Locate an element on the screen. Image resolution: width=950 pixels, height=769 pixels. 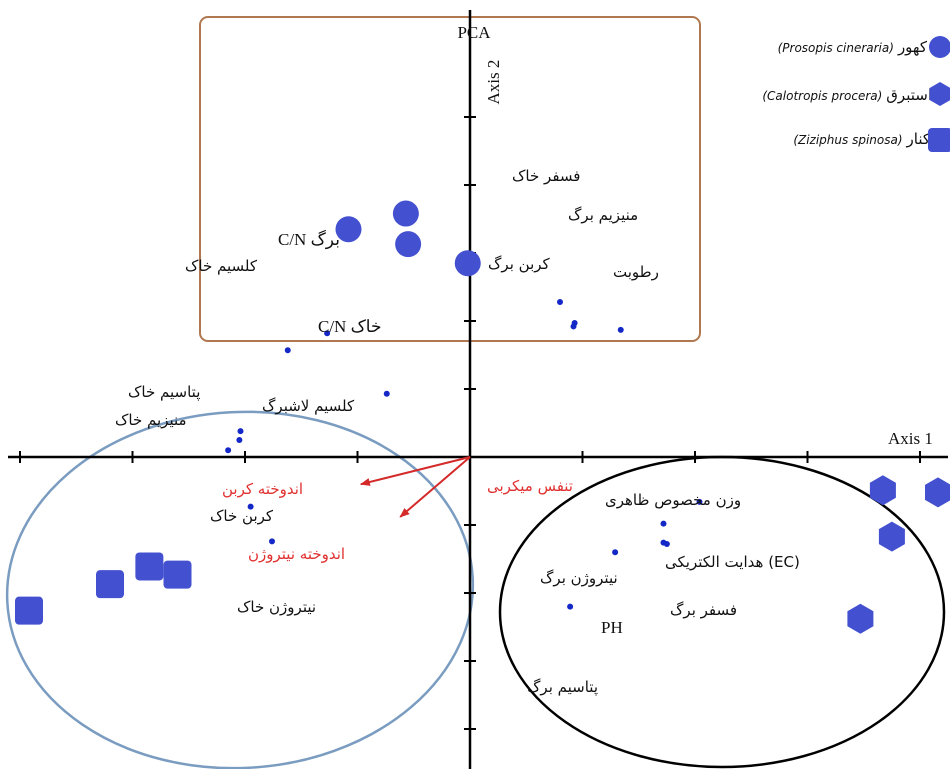
variable-label: نیتروژن خاک is located at coordinates (276, 607).